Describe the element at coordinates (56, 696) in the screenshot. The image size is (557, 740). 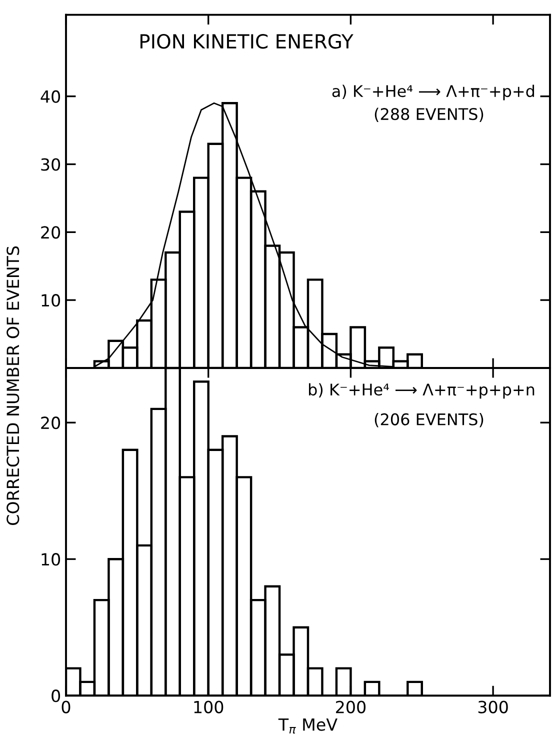
I see `y-tick-label: 0` at that location.